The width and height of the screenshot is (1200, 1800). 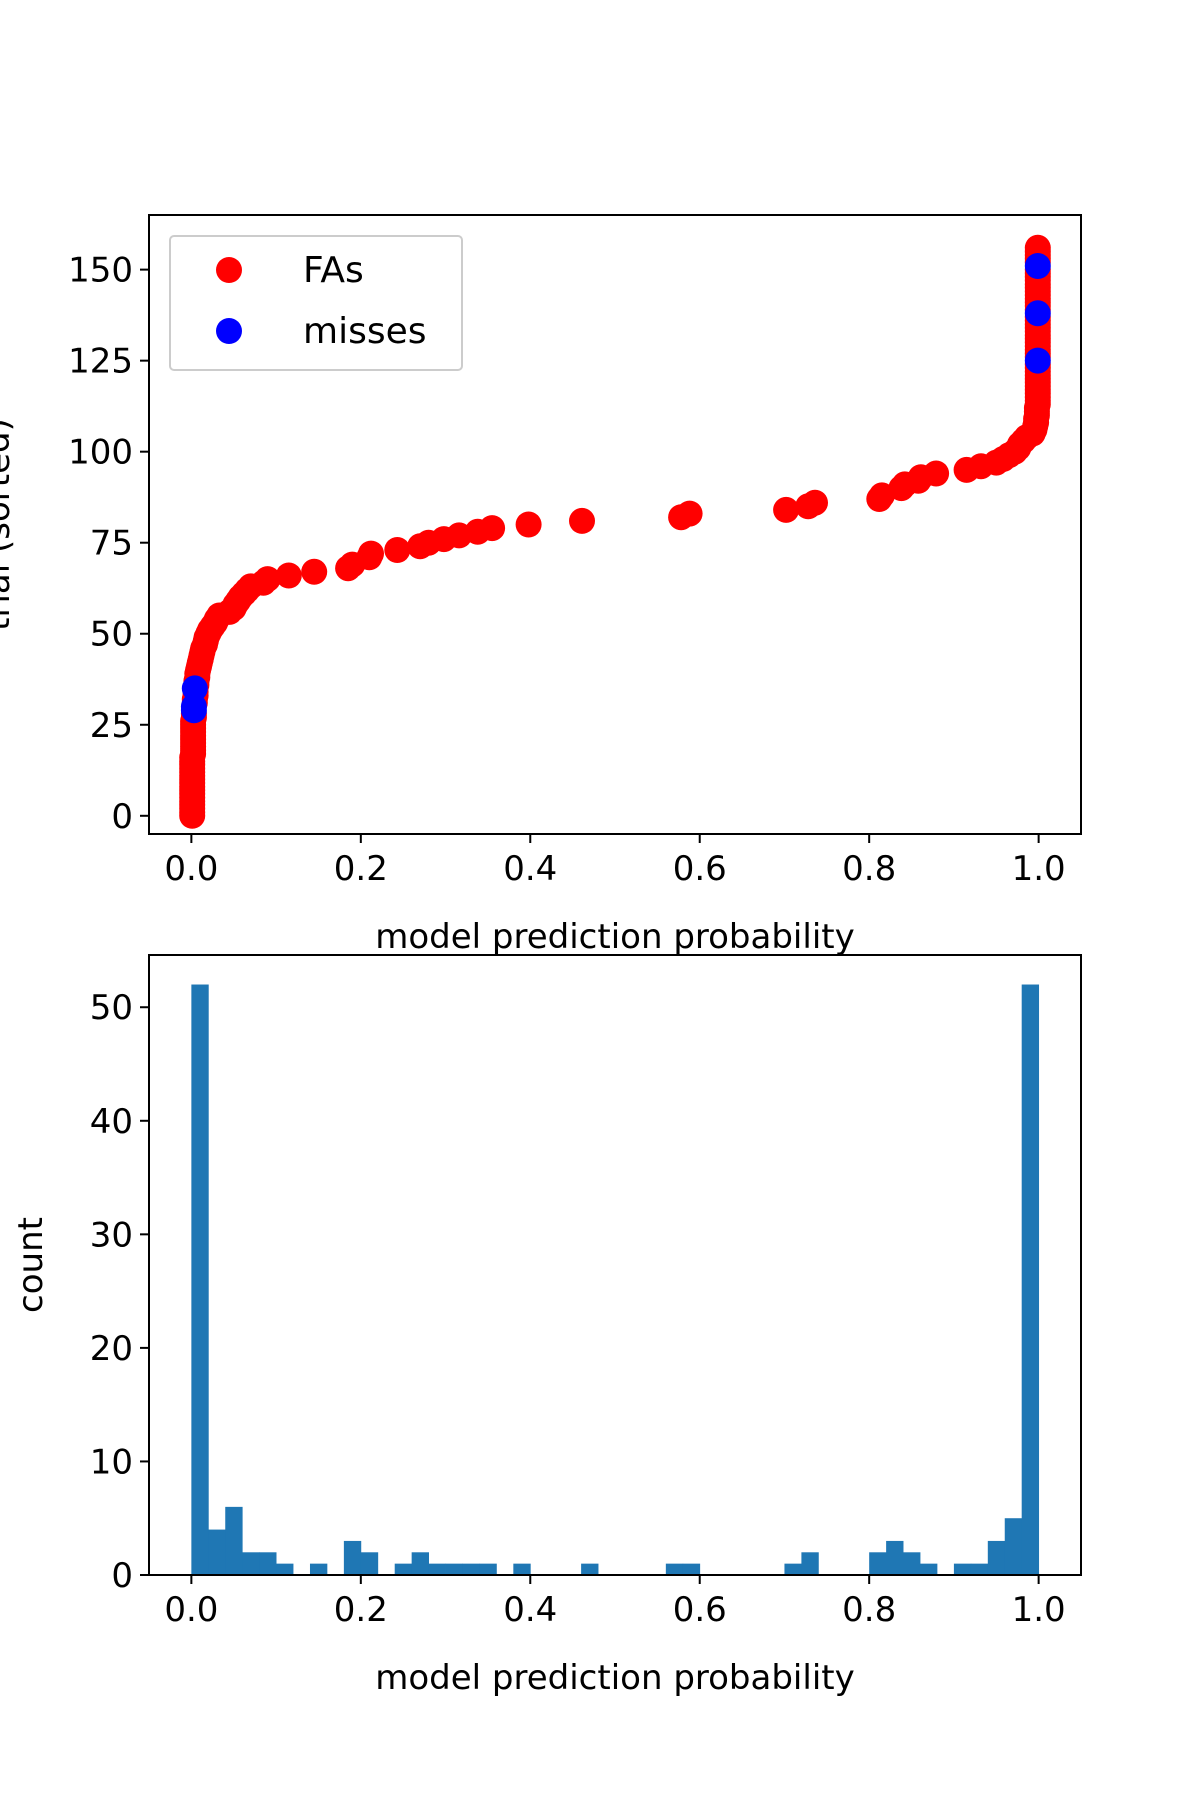 What do you see at coordinates (615, 861) in the screenshot?
I see `scatter-x-axis: 0.0 0.2 0.4 0.6 0.8 1.0` at bounding box center [615, 861].